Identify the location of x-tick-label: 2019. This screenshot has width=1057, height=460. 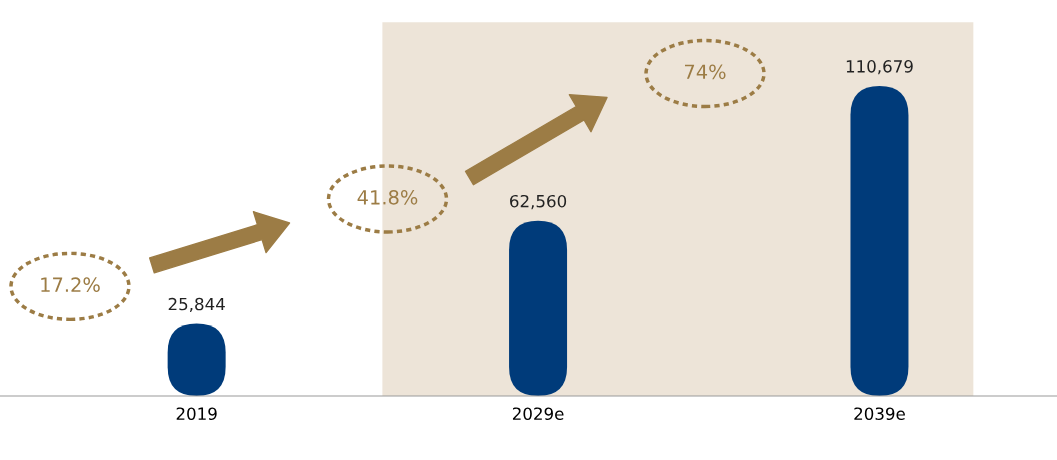
(196, 414).